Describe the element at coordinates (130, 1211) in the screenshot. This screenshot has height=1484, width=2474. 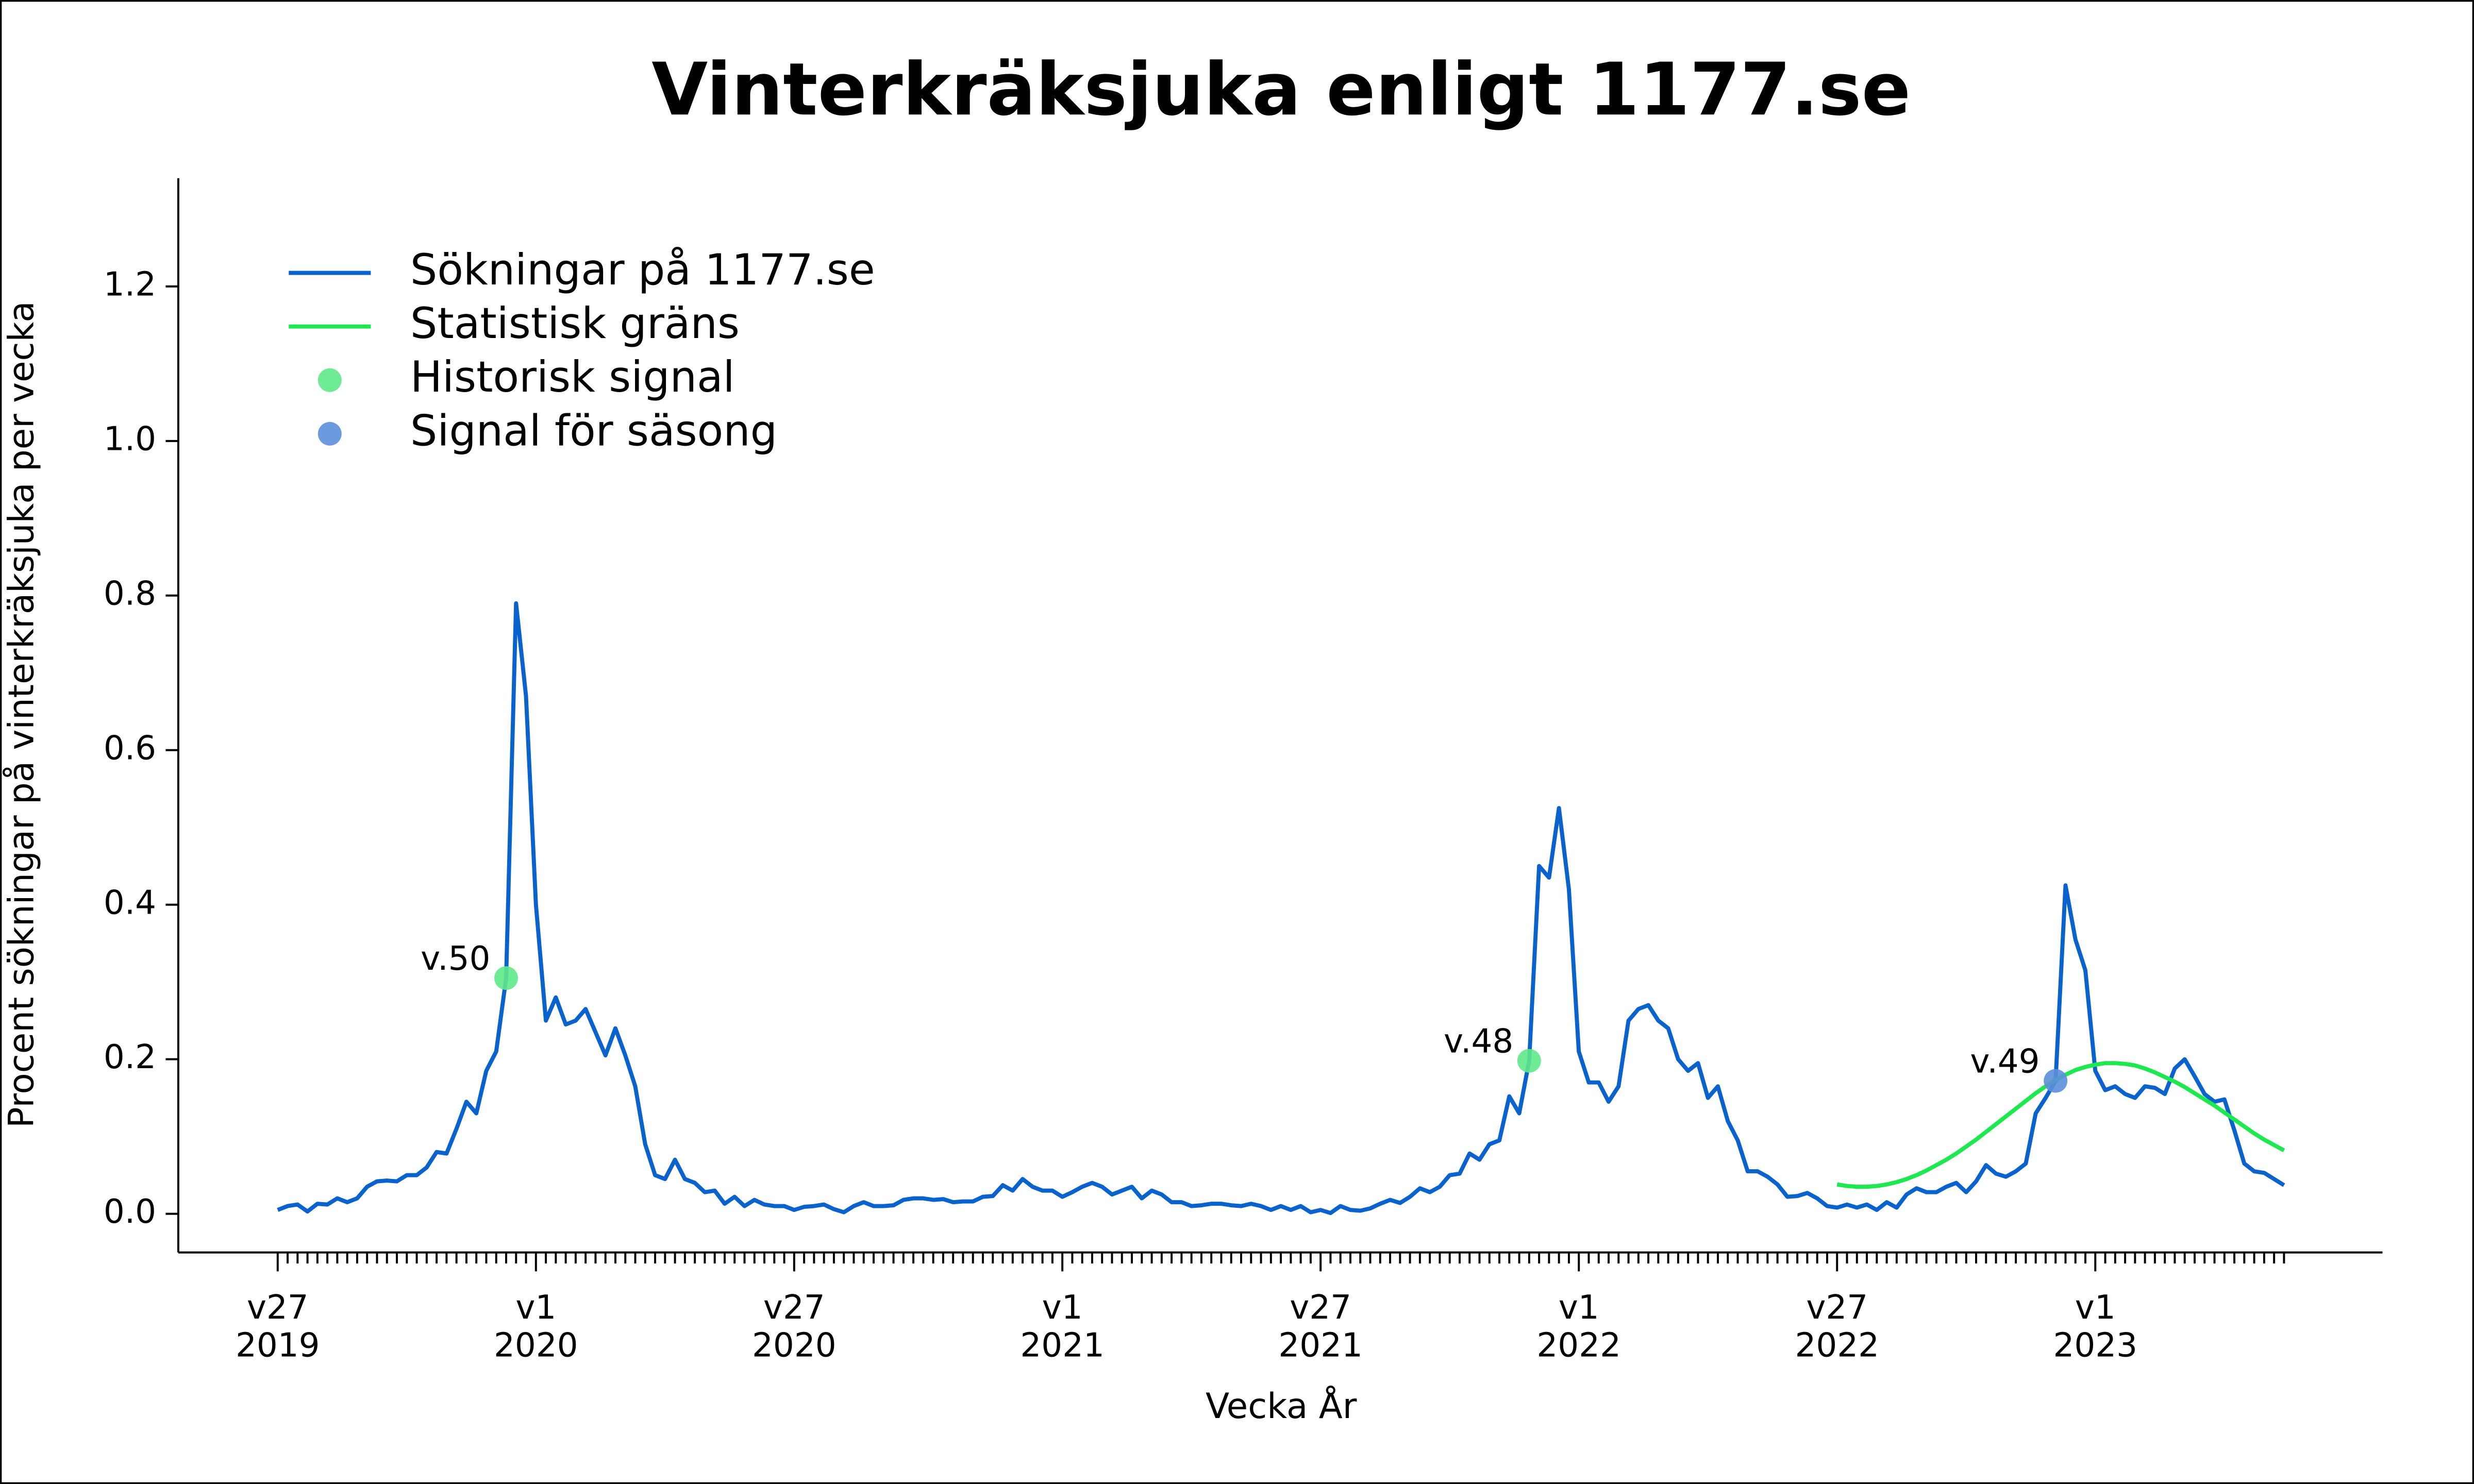
I see `y-tick-label: 0.0` at that location.